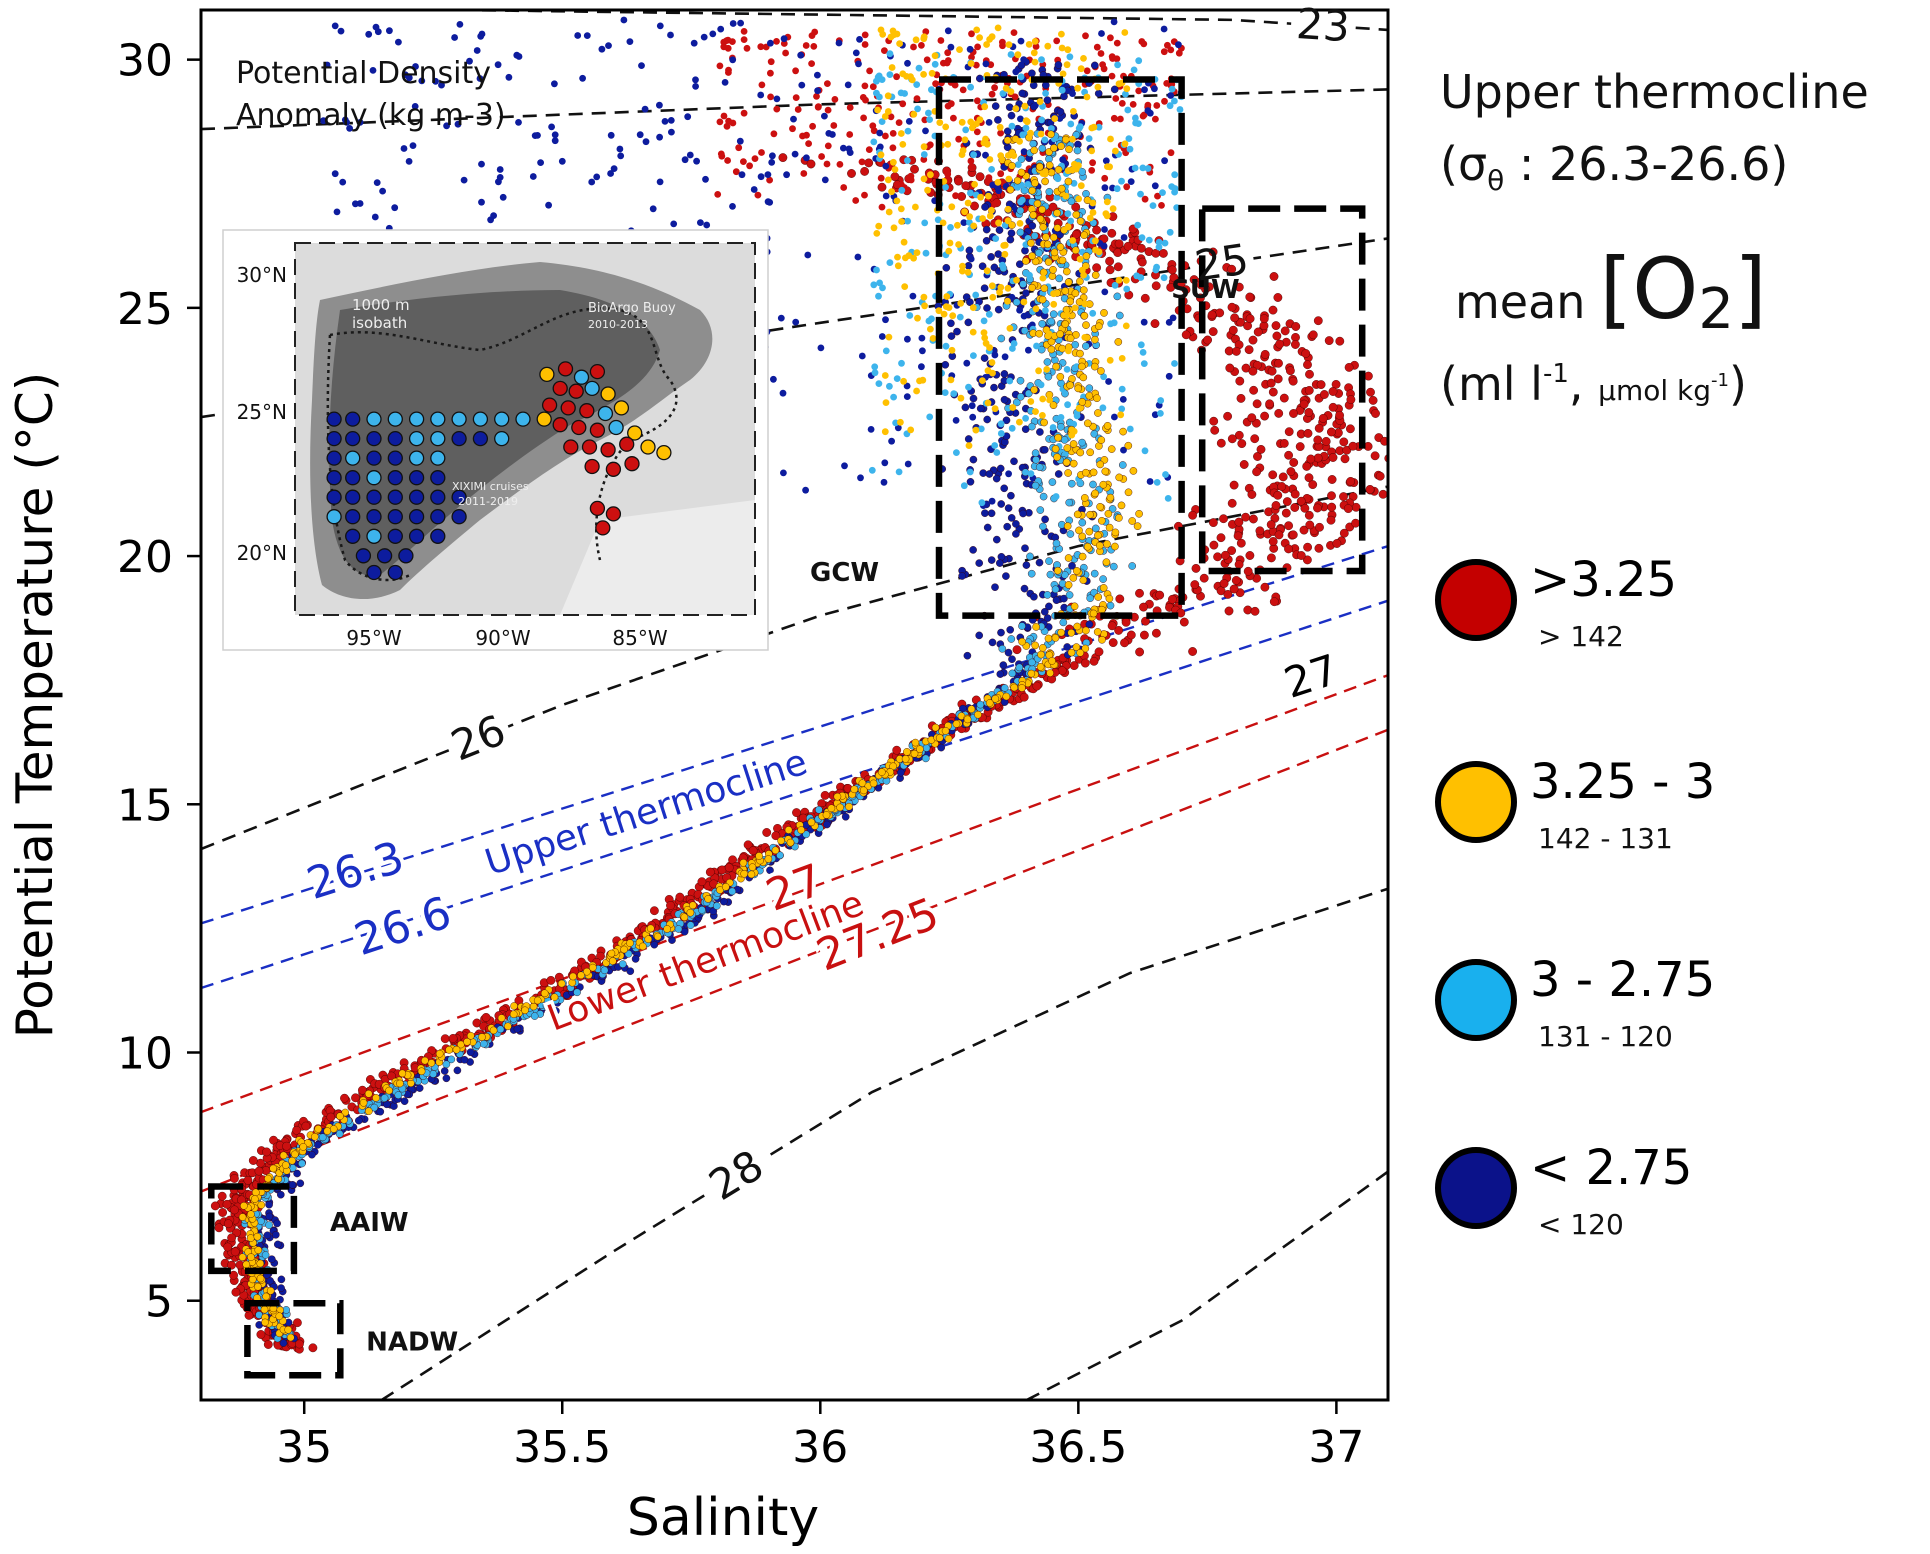  What do you see at coordinates (502, 638) in the screenshot?
I see `inset-lon-label-90w: 90°W` at bounding box center [502, 638].